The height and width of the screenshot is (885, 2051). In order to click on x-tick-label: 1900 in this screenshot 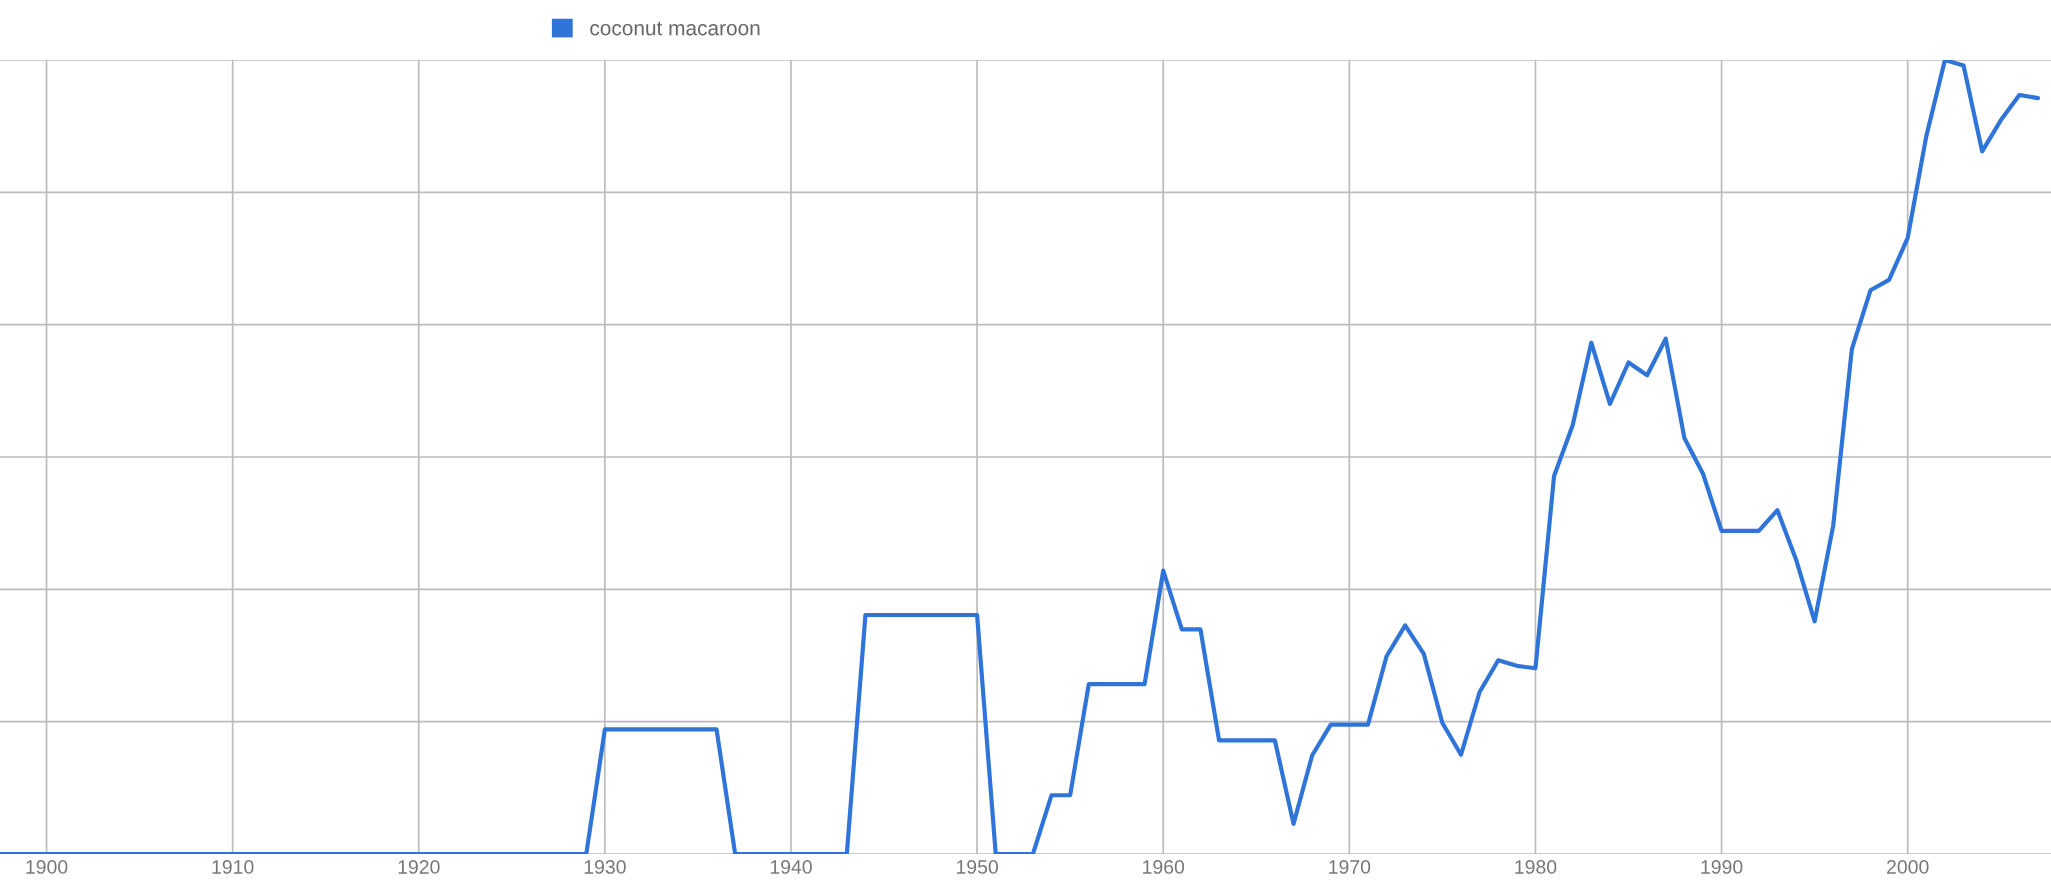, I will do `click(47, 867)`.